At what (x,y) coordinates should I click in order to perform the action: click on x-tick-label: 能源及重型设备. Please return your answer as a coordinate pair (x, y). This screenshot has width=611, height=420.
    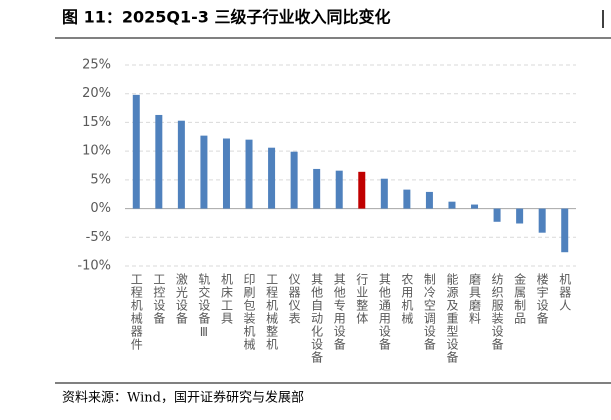
    Looking at the image, I should click on (452, 318).